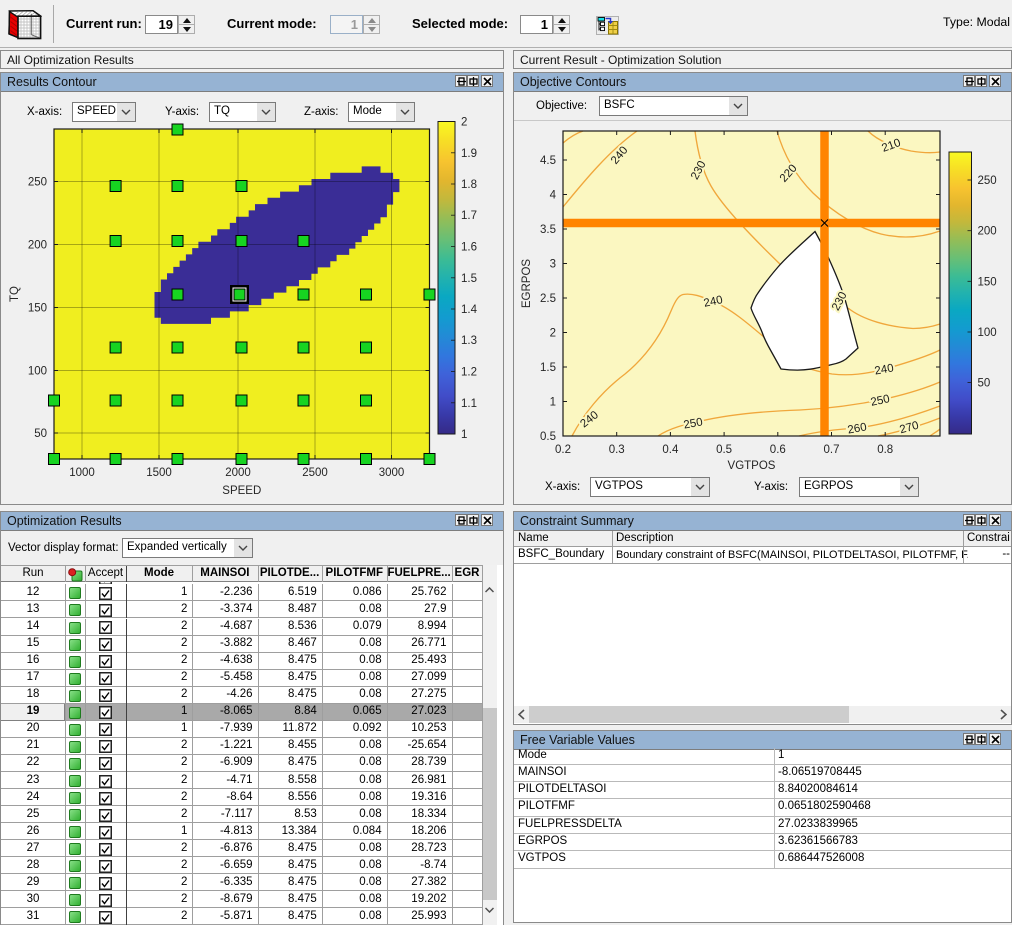 This screenshot has height=925, width=1012. What do you see at coordinates (238, 473) in the screenshot?
I see `svg-text: 2000` at bounding box center [238, 473].